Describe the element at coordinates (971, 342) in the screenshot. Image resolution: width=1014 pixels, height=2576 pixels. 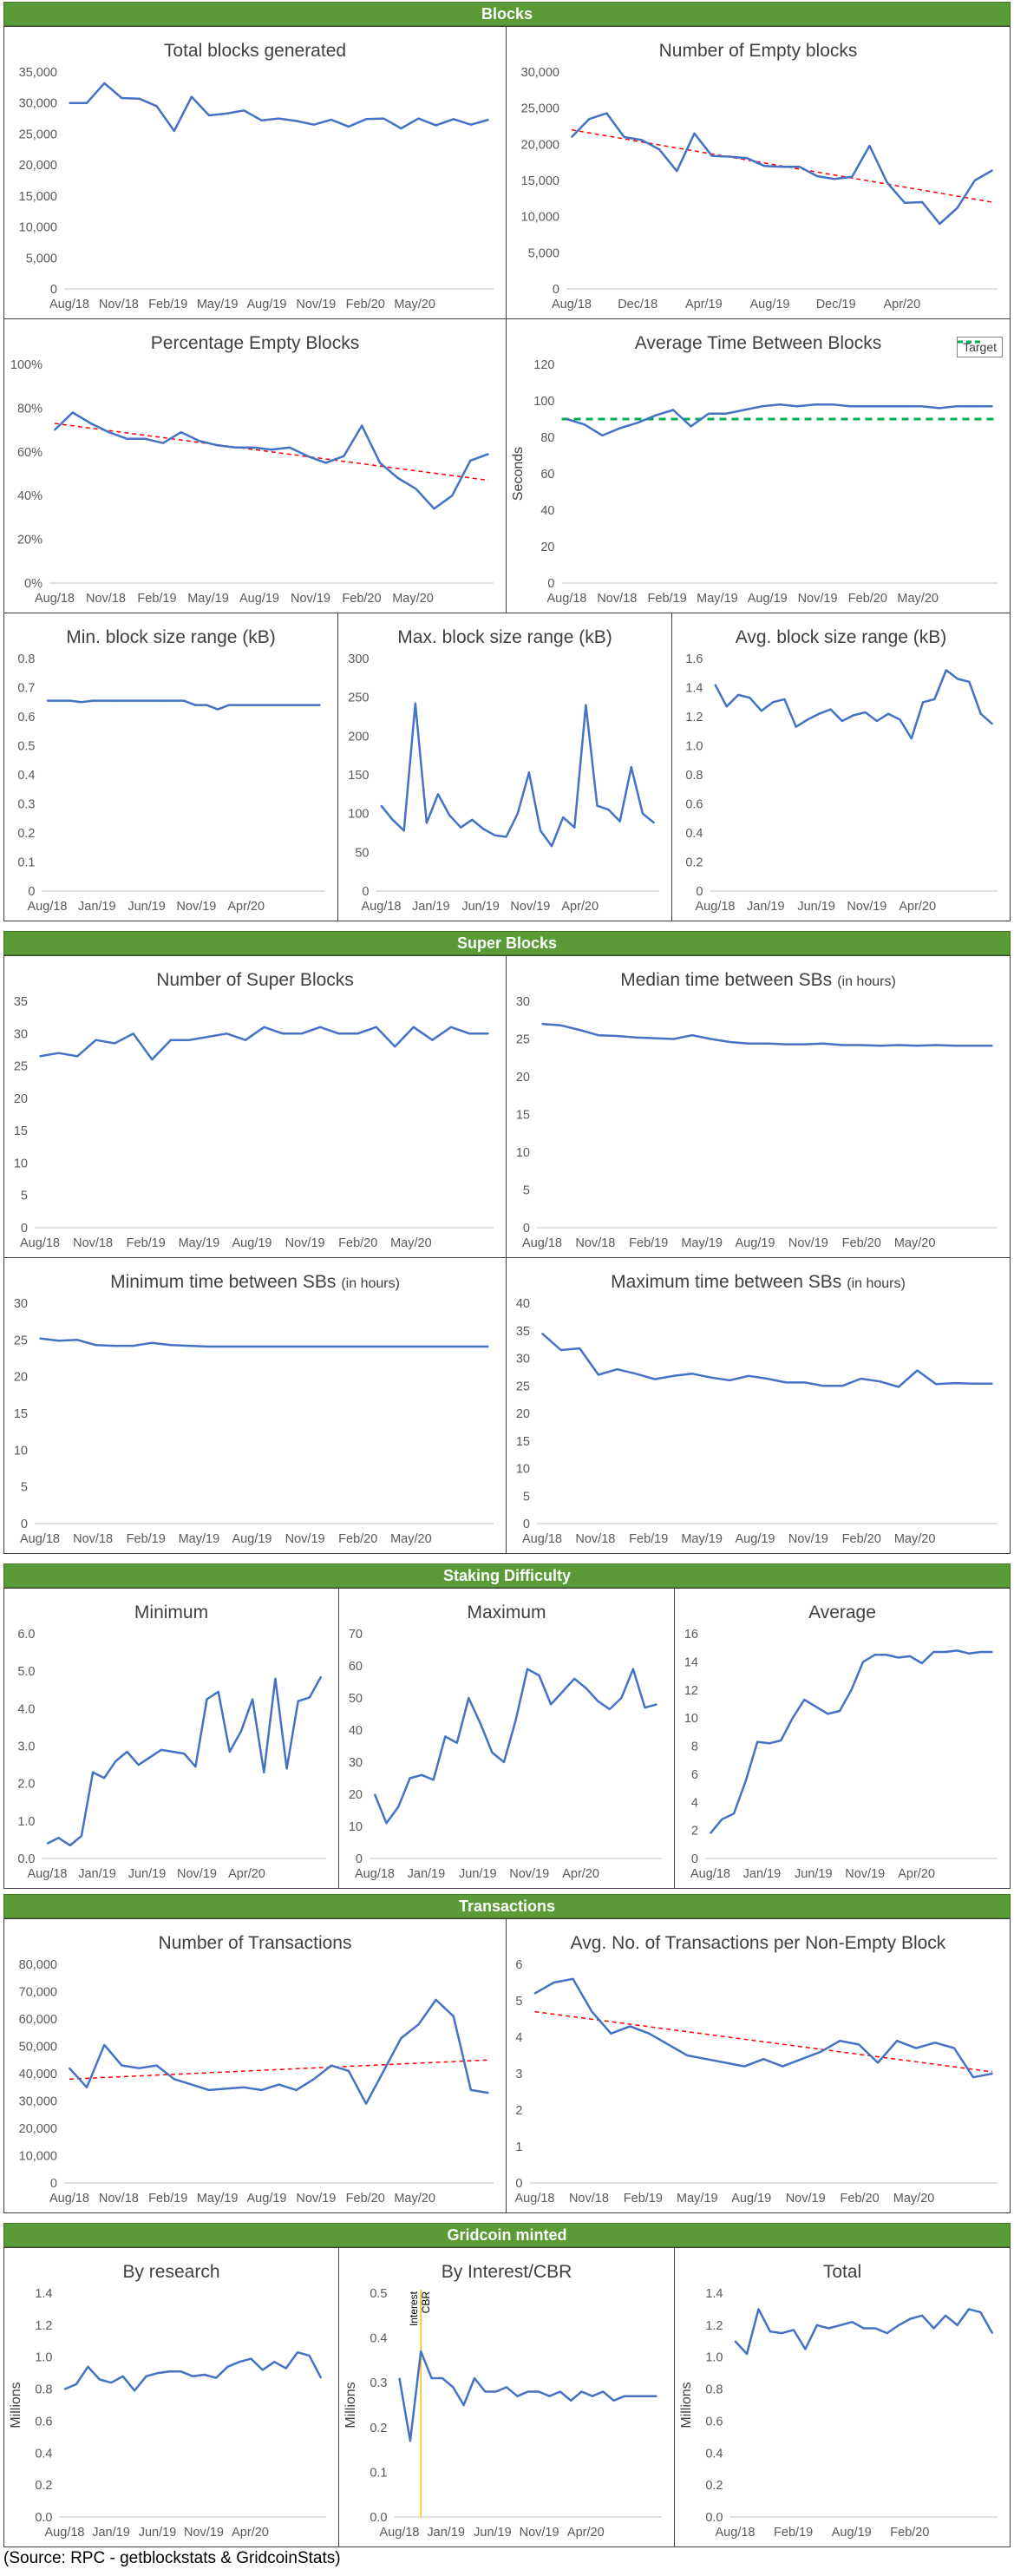
I see `target-legend-swatch` at that location.